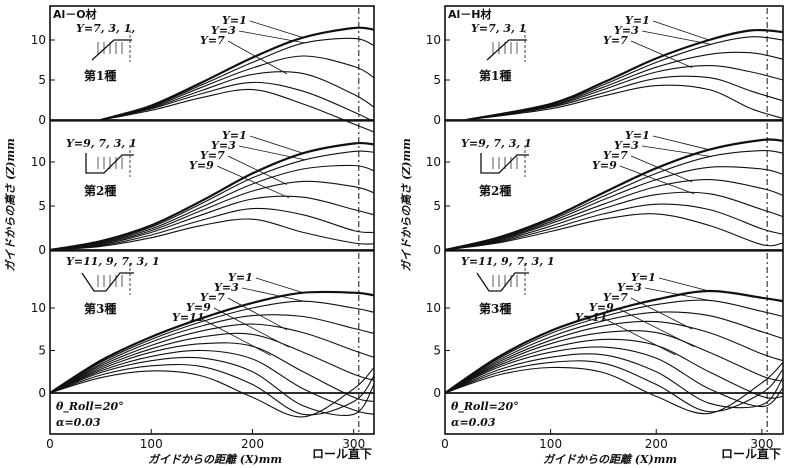  Describe the element at coordinates (50, 444) in the screenshot. I see `x-tick-label: 0` at that location.